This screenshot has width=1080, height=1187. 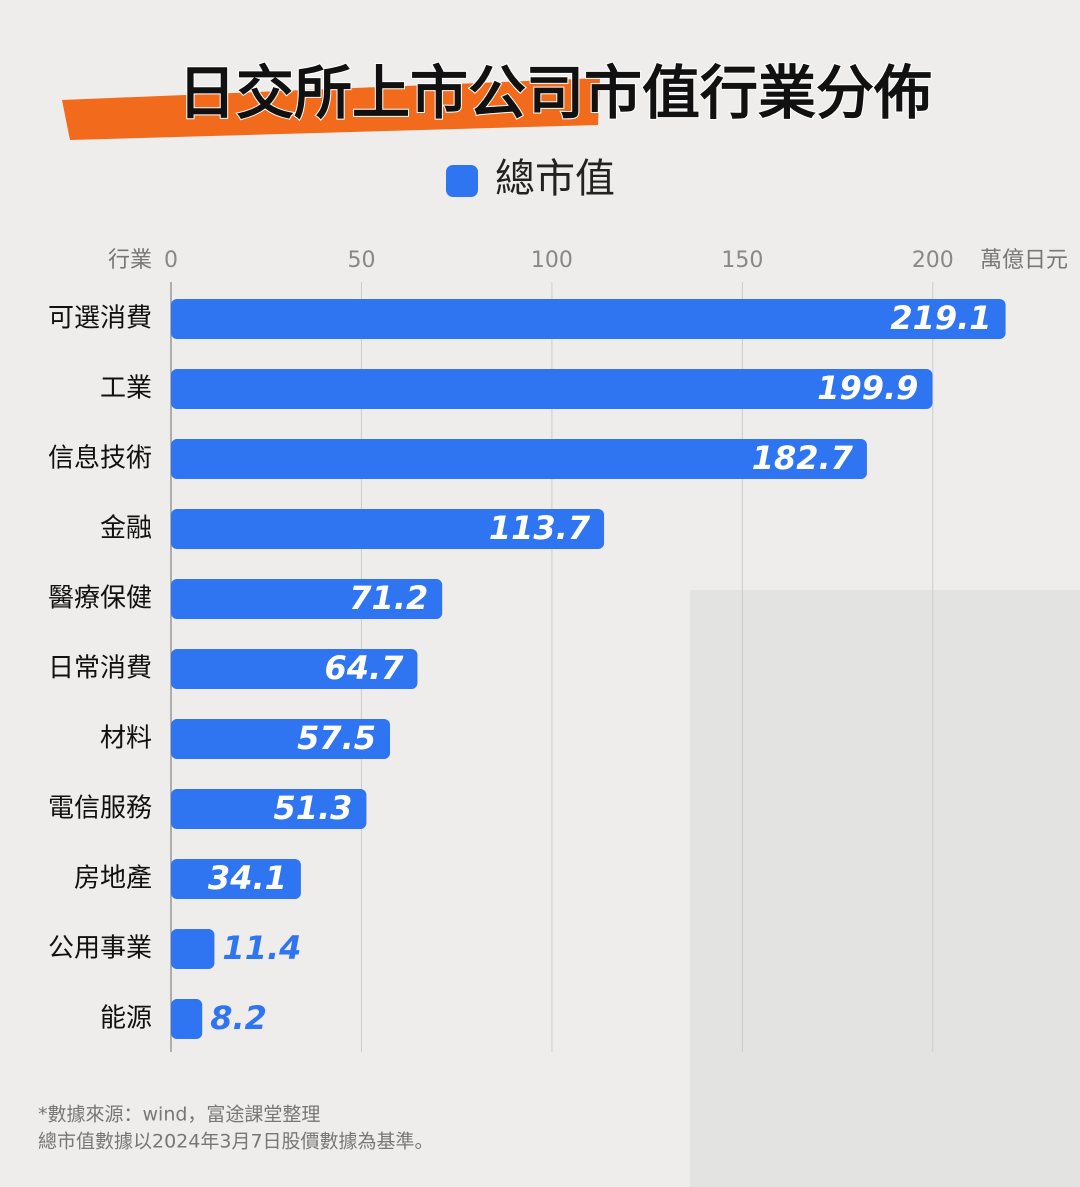 I want to click on chart-title: 日交所上市公司市值行業分佈, so click(x=555, y=93).